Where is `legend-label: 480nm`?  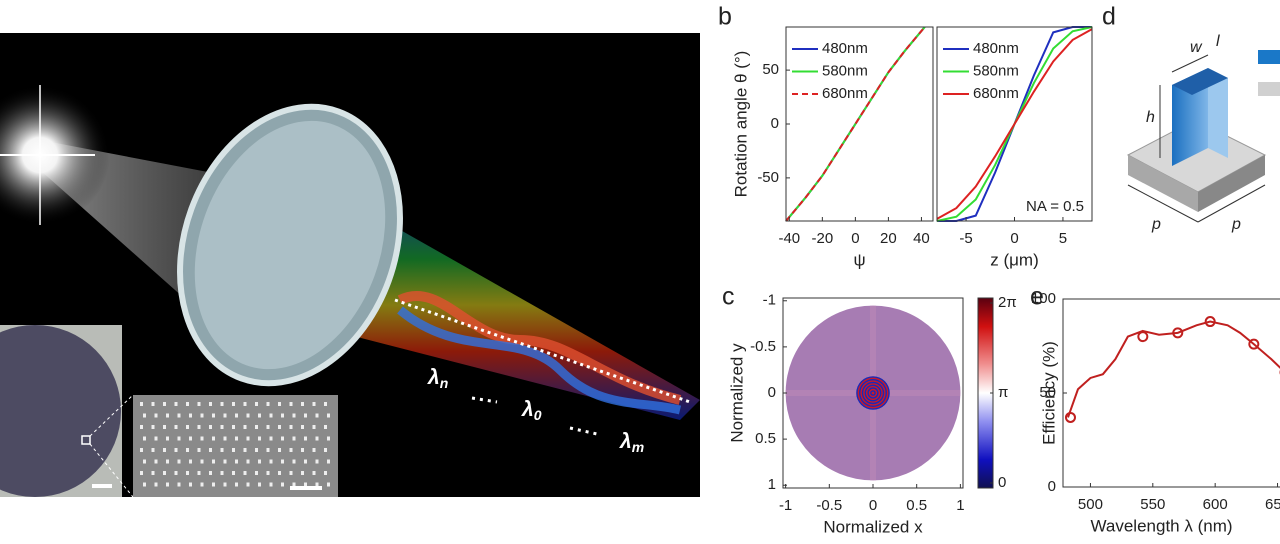
legend-label: 480nm is located at coordinates (996, 48).